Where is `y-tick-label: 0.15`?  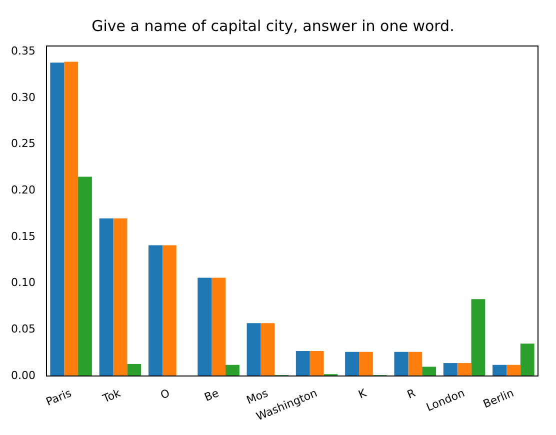 y-tick-label: 0.15 is located at coordinates (23, 236).